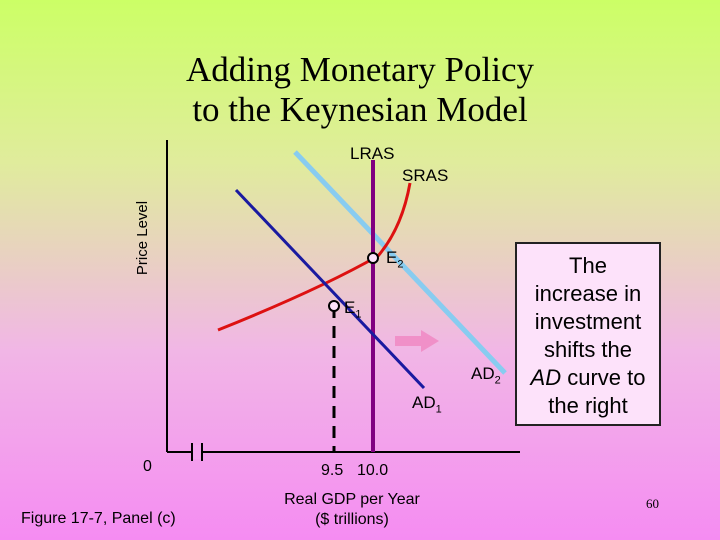 Image resolution: width=720 pixels, height=540 pixels. I want to click on x-tick-9-5: 9.5, so click(332, 470).